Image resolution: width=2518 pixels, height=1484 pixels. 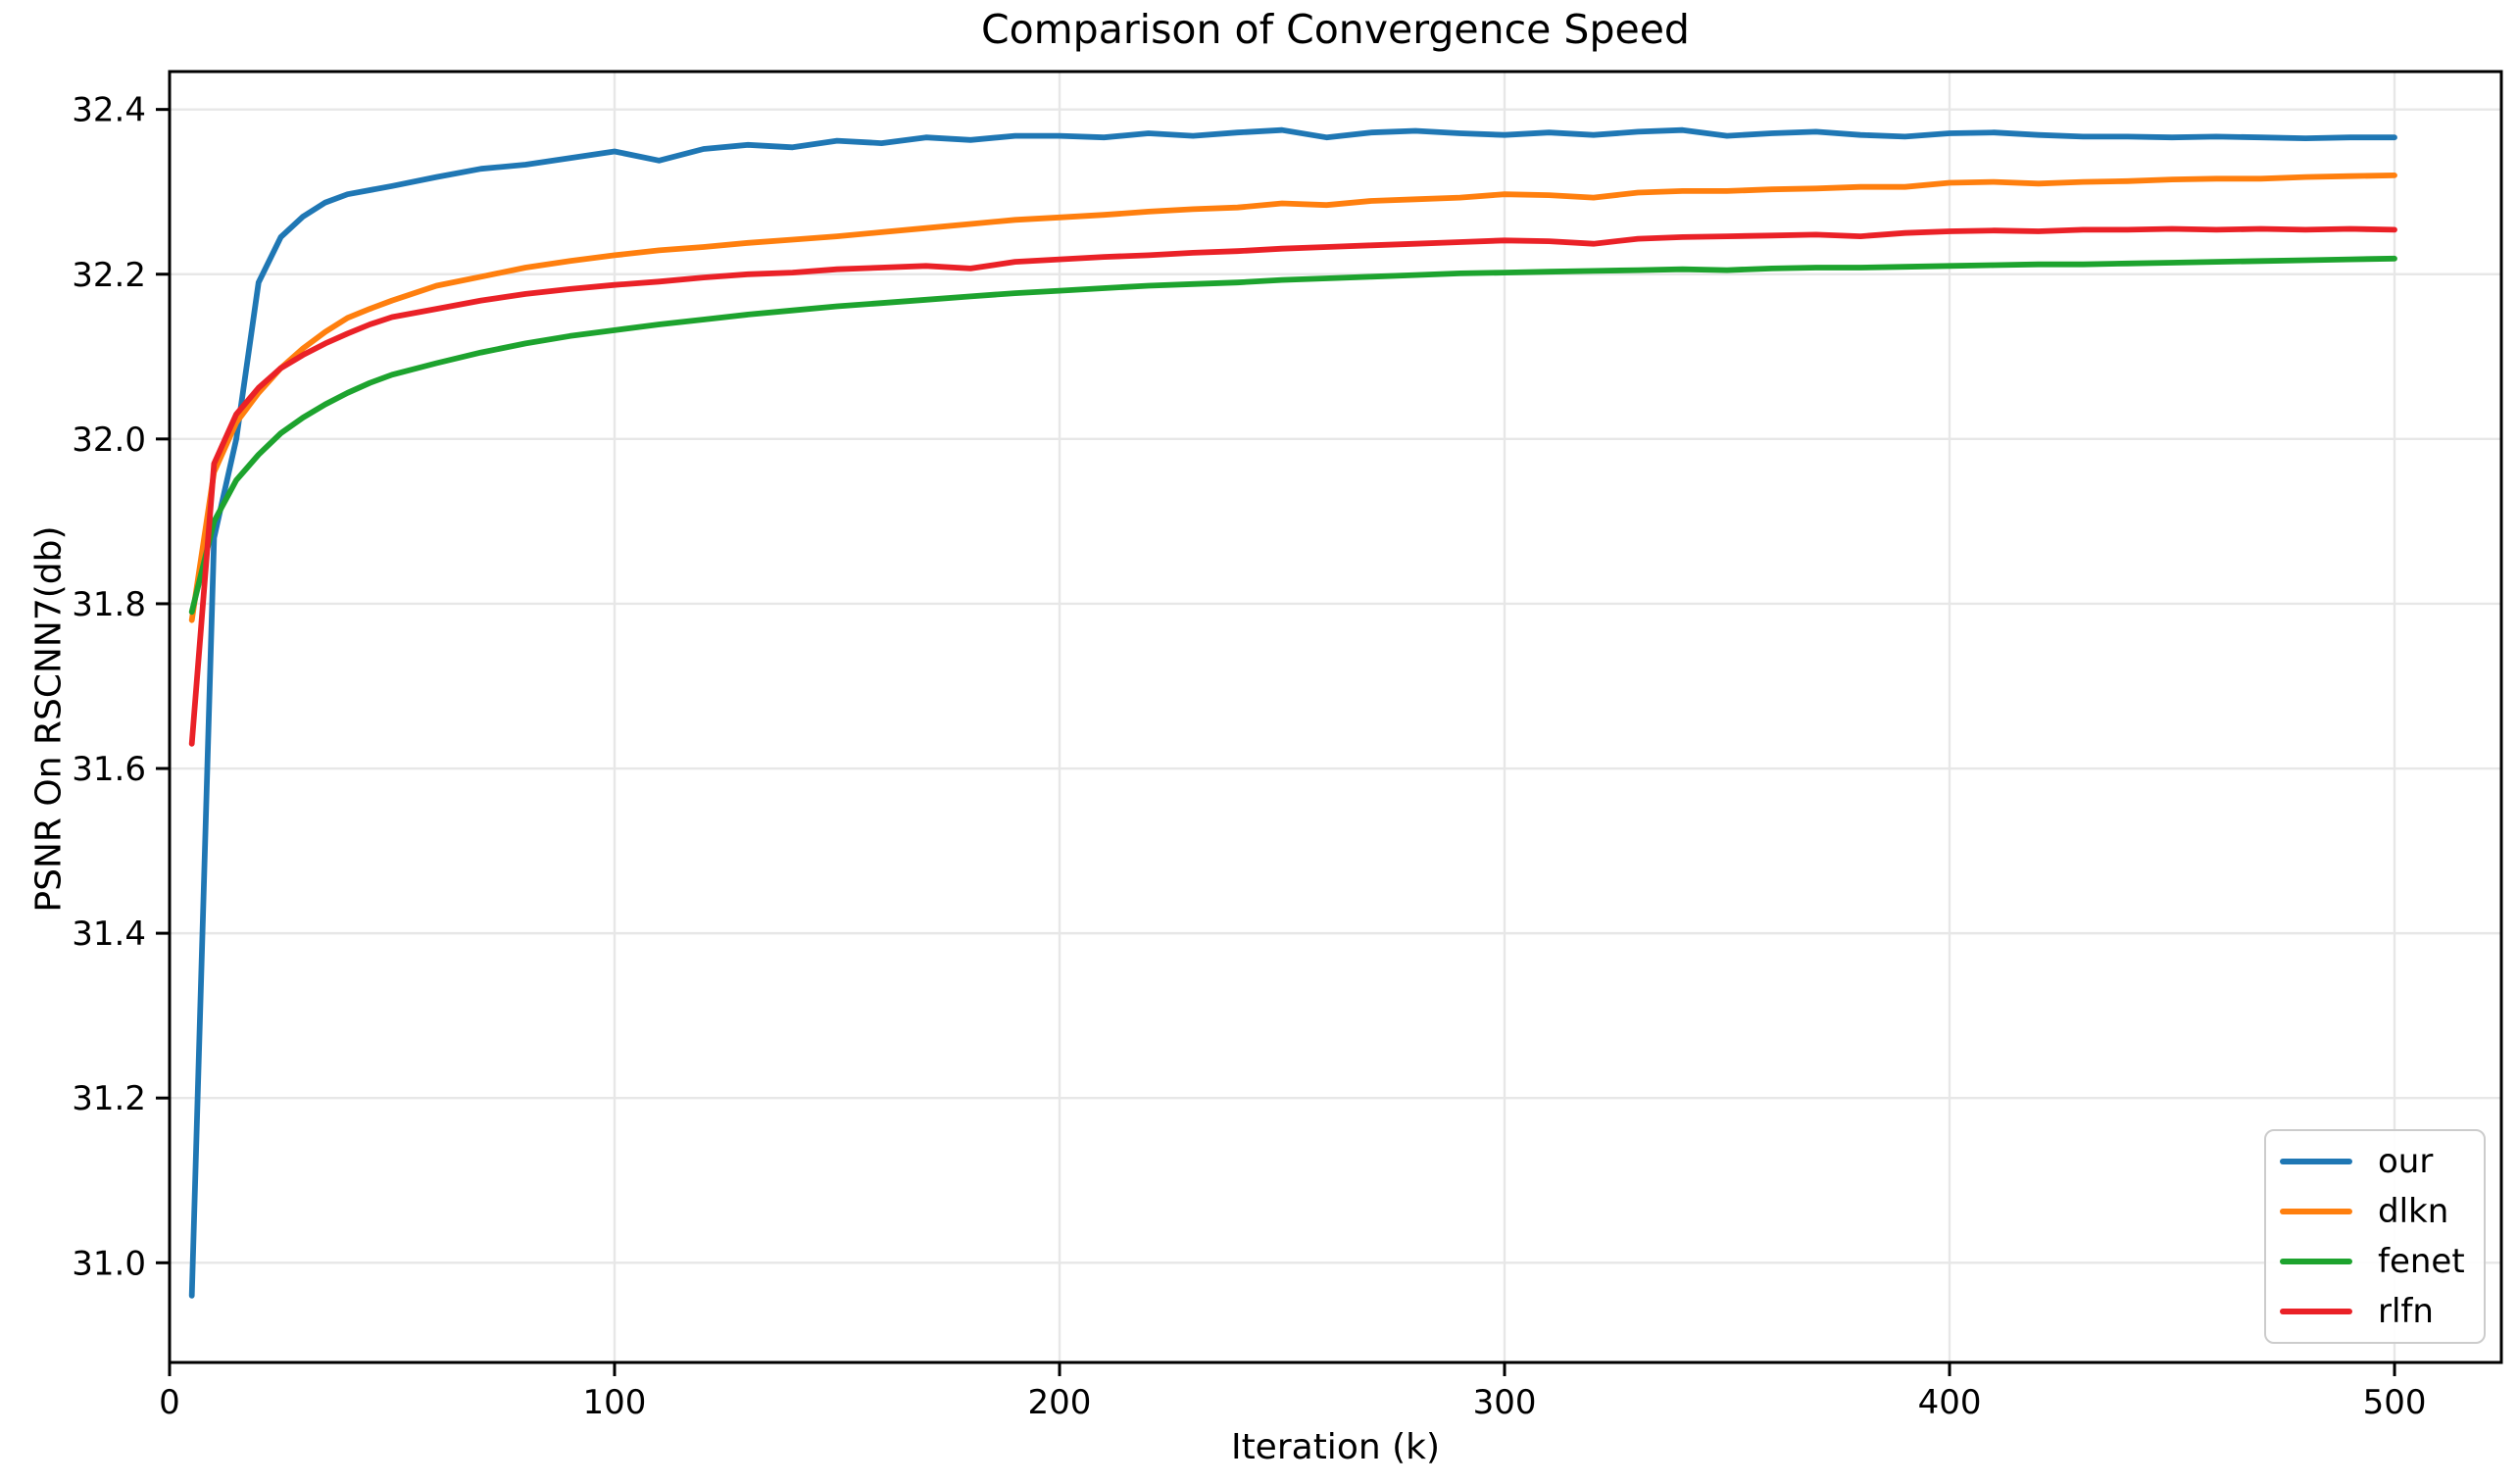 I want to click on y-tick-label: 31.2, so click(x=109, y=1098).